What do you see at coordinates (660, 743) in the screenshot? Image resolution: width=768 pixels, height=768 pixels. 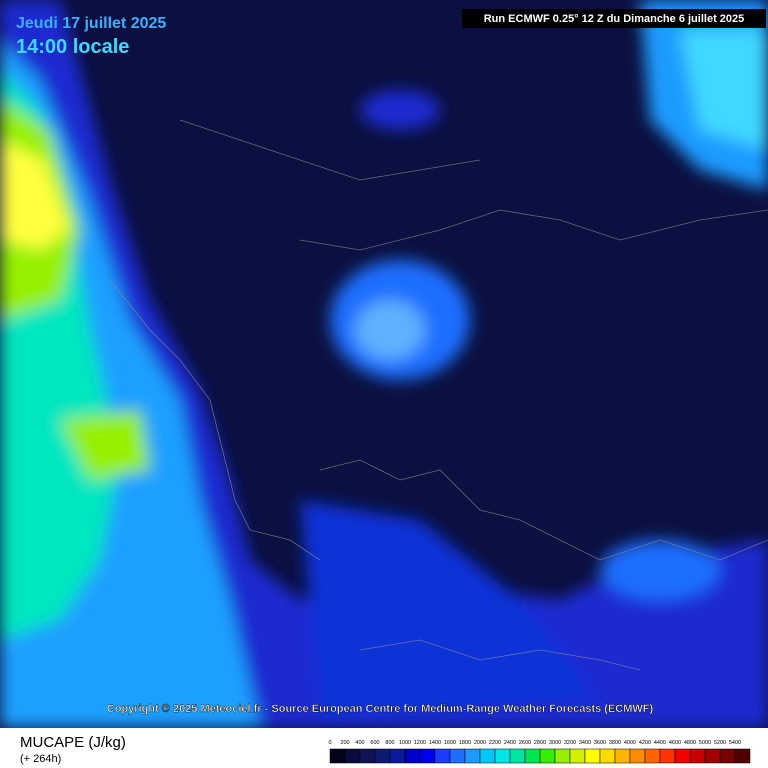 I see `legend-tick-label: 4400` at bounding box center [660, 743].